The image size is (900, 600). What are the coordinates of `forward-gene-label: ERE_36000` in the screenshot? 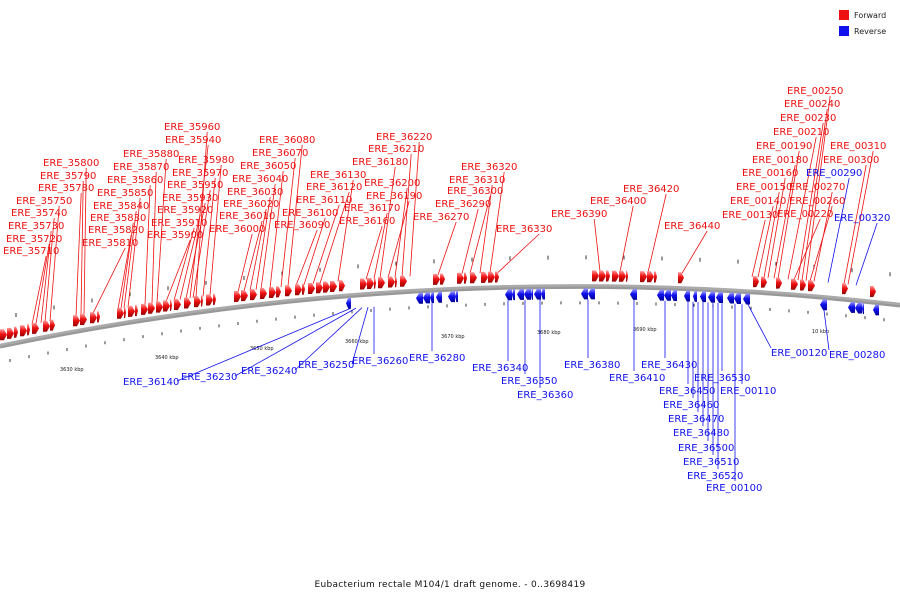 It's located at (237, 229).